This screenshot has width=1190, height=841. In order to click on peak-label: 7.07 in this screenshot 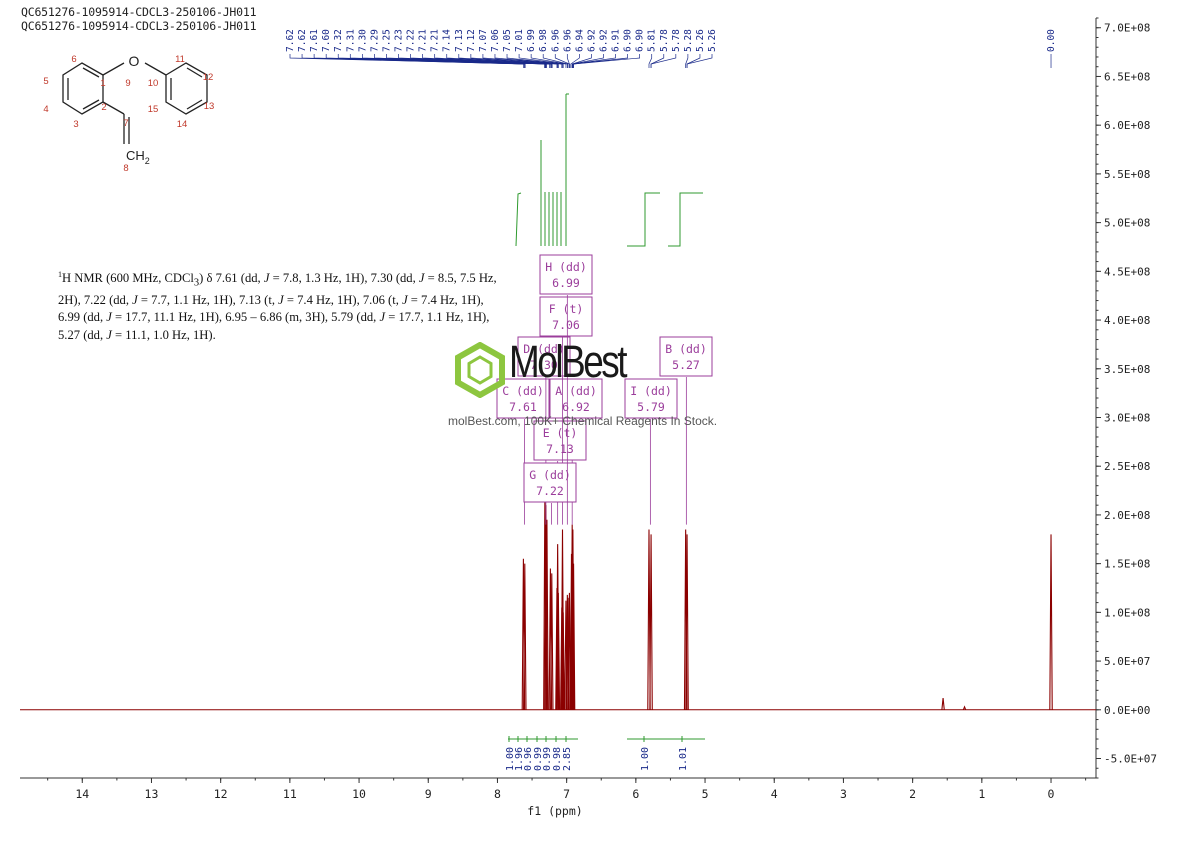, I will do `click(483, 40)`.